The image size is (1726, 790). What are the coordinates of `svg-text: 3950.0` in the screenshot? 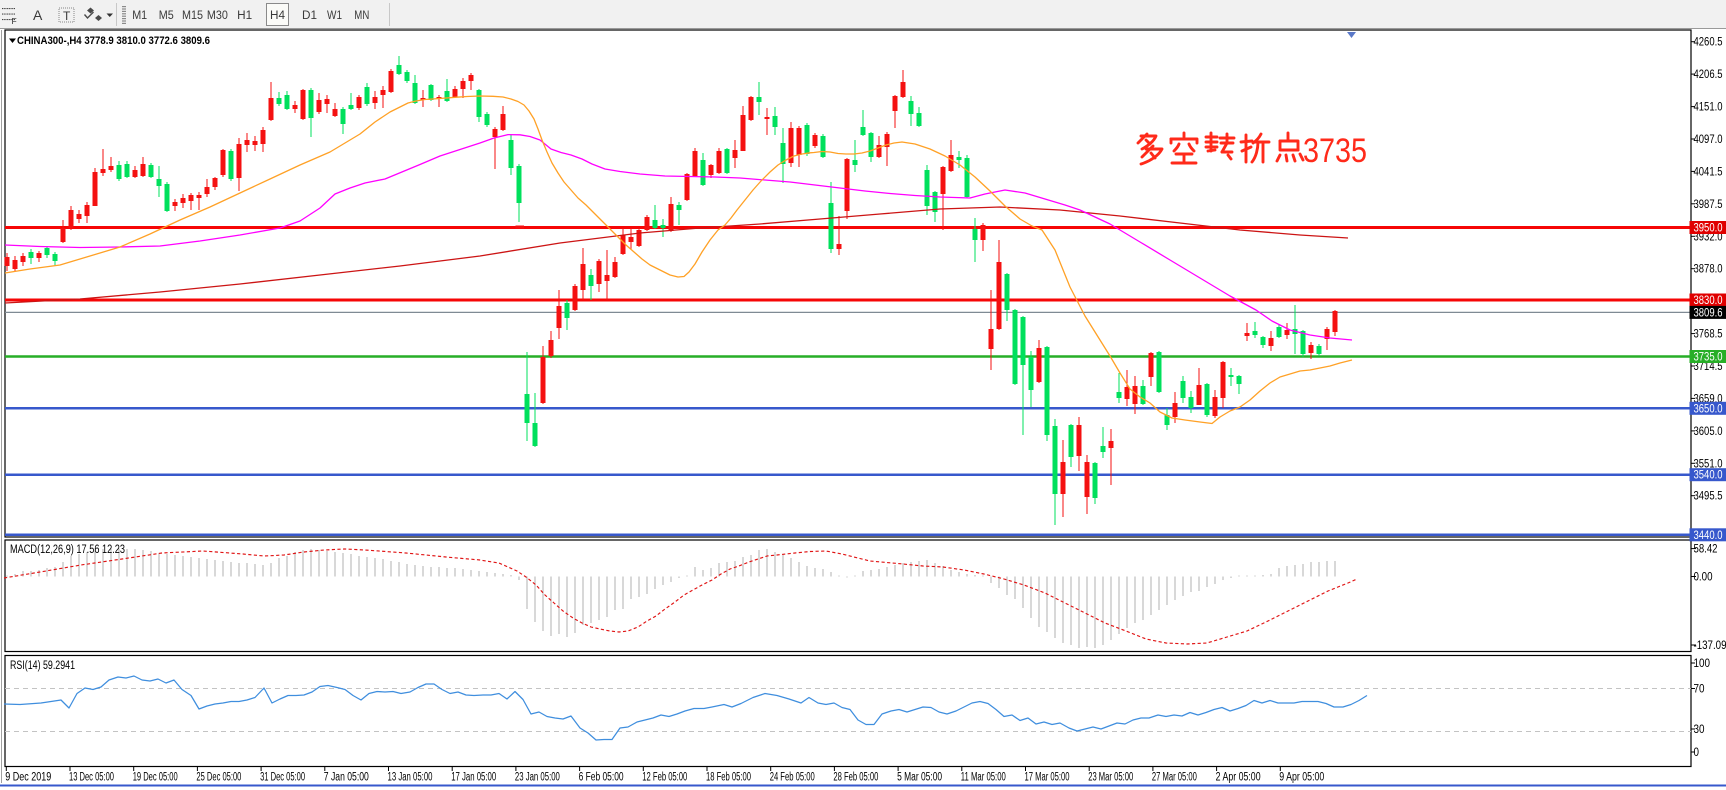 It's located at (1708, 228).